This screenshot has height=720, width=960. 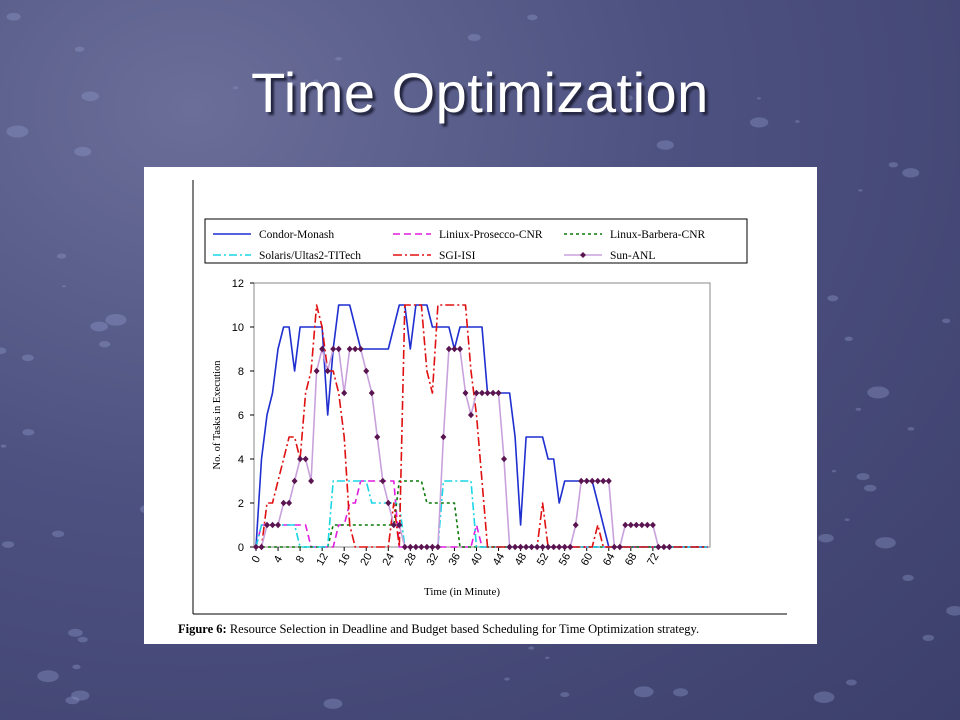 What do you see at coordinates (565, 559) in the screenshot?
I see `x-tick-label: 56` at bounding box center [565, 559].